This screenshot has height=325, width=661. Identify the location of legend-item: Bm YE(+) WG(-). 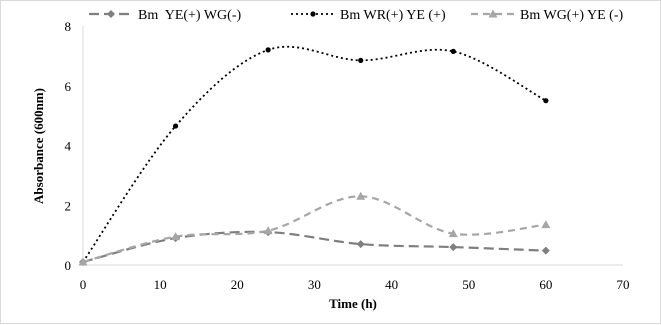
(165, 15).